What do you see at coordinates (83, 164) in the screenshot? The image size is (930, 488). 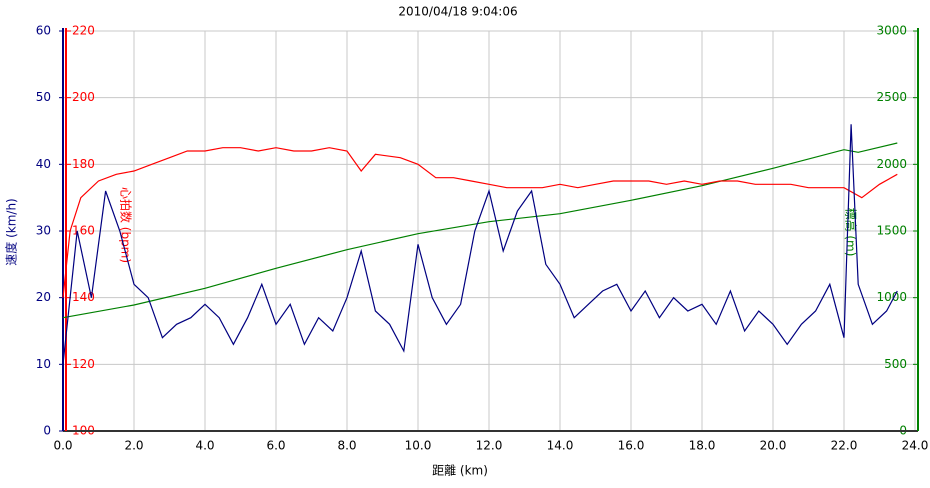 I see `y2-tick-label: 180` at bounding box center [83, 164].